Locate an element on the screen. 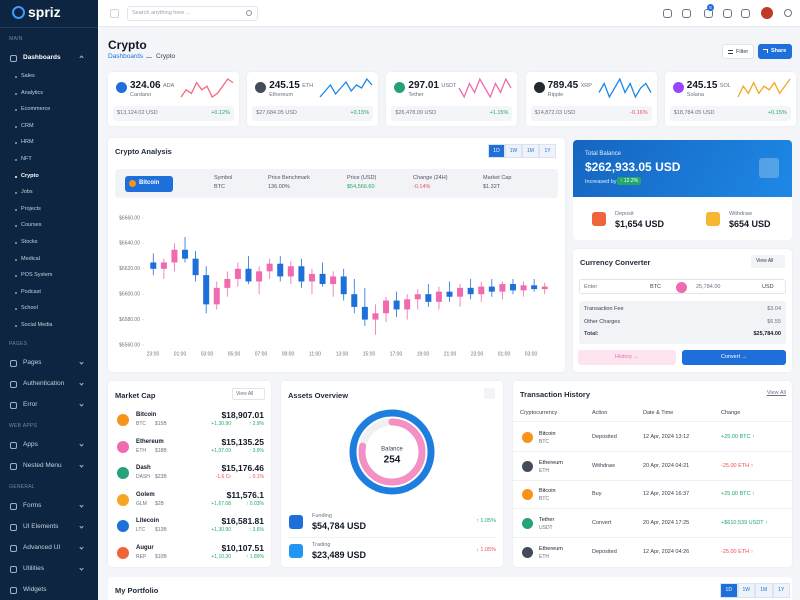 This screenshot has width=800, height=600. coin-cap: $15B is located at coordinates (161, 424).